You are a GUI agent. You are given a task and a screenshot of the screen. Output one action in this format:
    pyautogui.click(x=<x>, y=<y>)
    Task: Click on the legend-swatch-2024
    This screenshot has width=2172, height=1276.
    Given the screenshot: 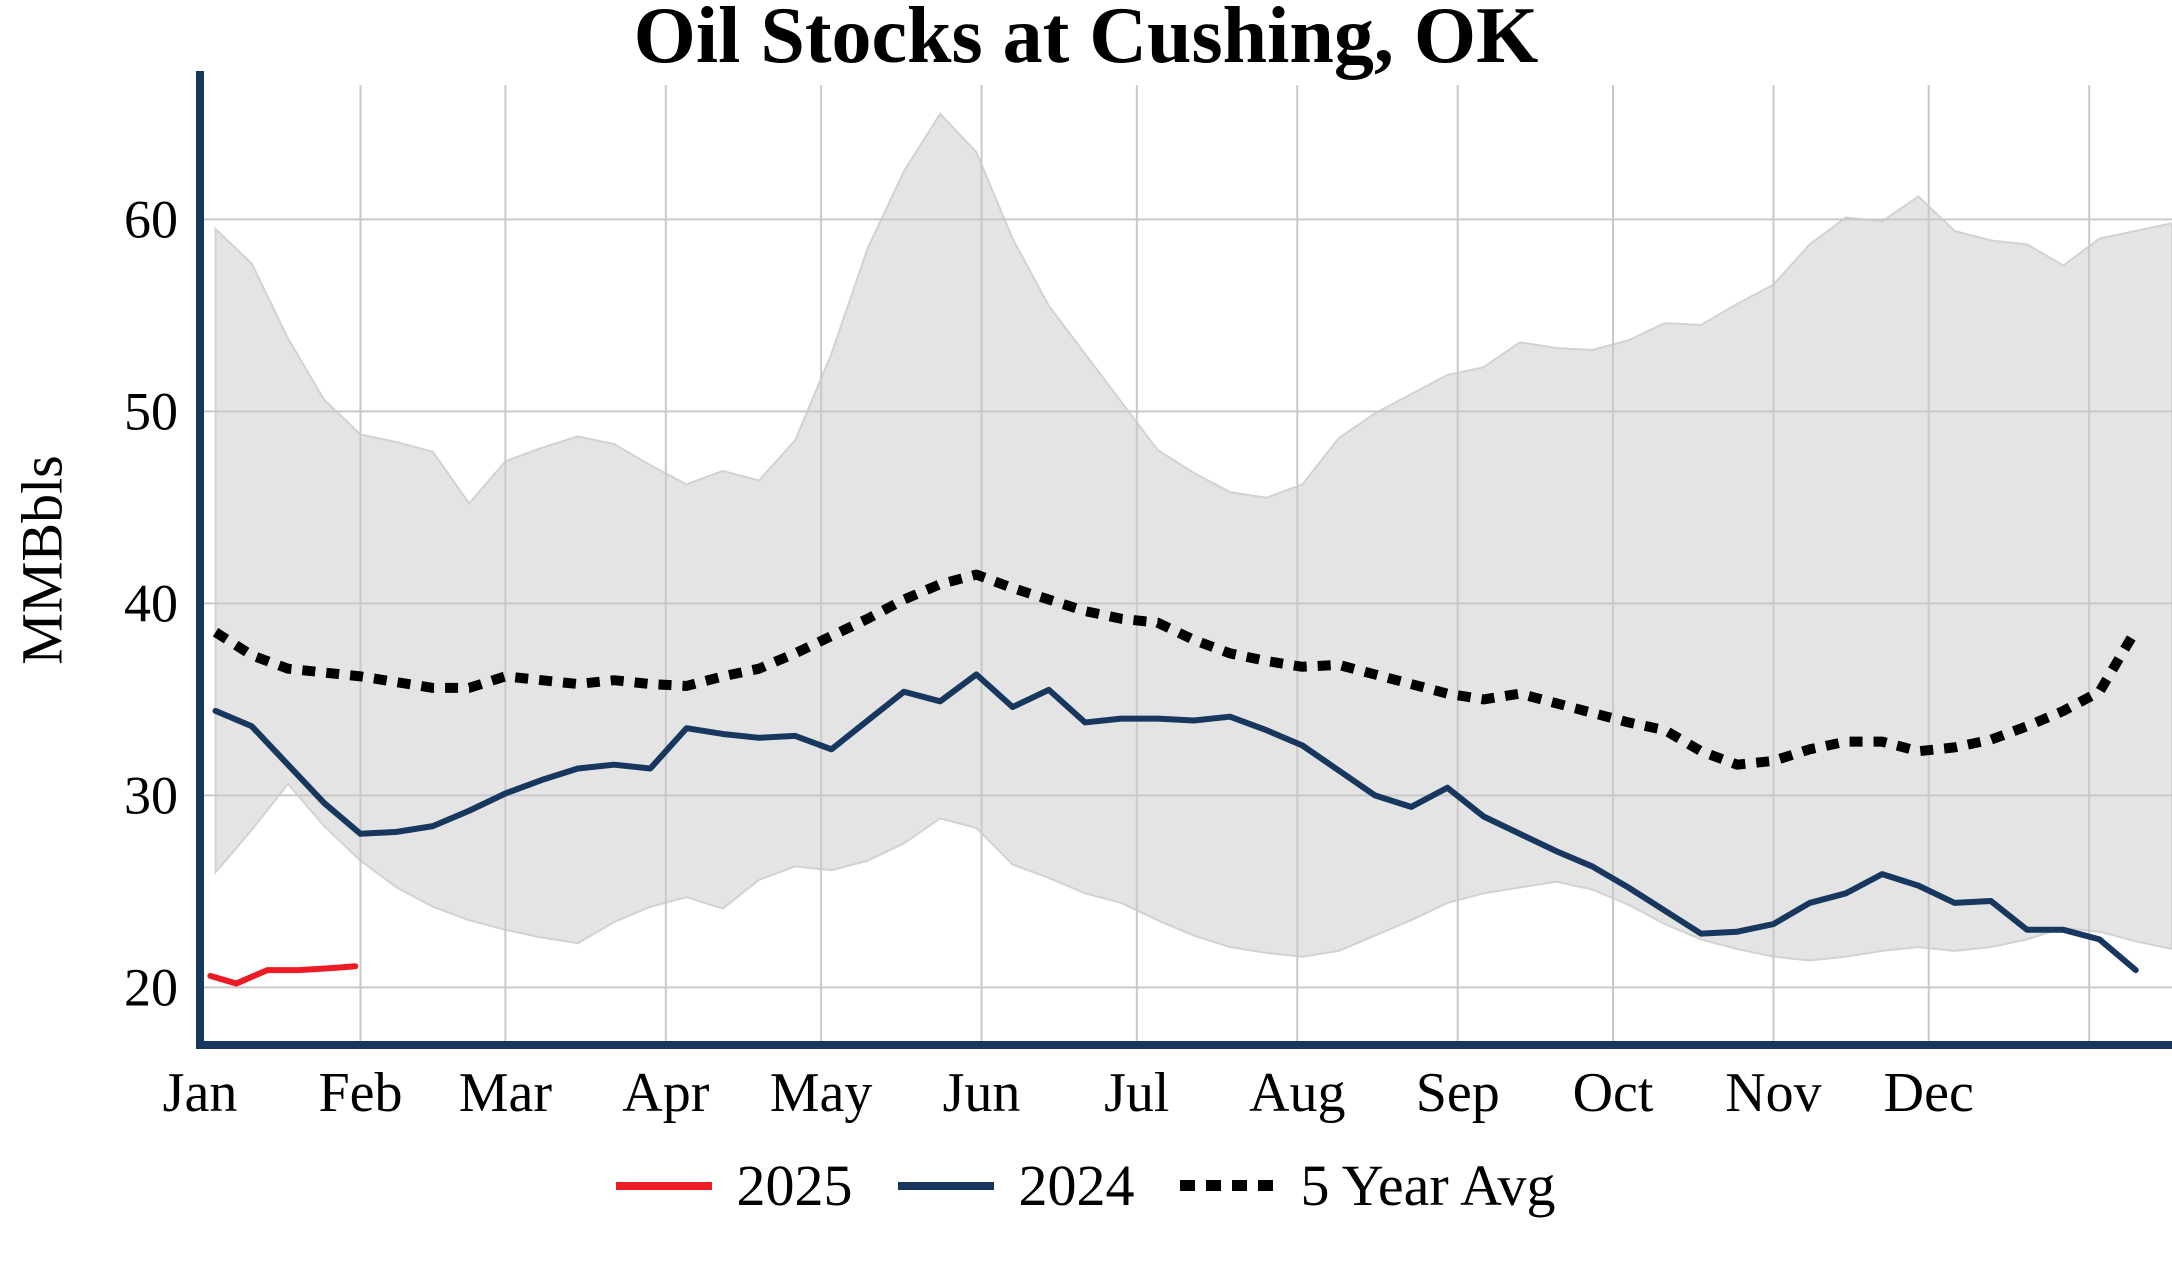 What is the action you would take?
    pyautogui.click(x=946, y=1185)
    